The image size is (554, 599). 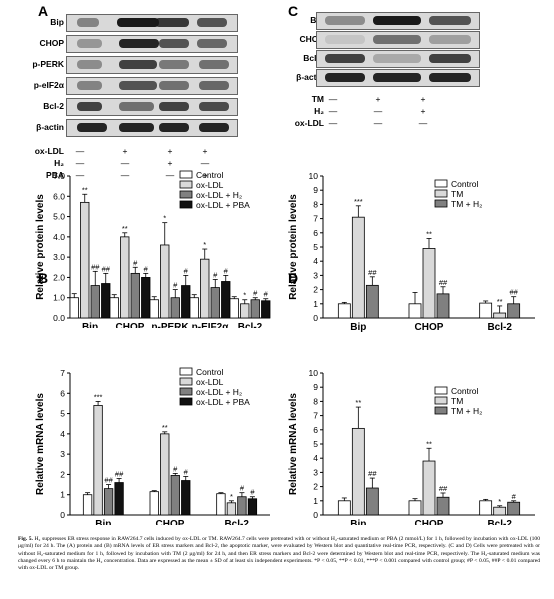 I want to click on y-tick-label: 1.0, so click(x=59, y=298).